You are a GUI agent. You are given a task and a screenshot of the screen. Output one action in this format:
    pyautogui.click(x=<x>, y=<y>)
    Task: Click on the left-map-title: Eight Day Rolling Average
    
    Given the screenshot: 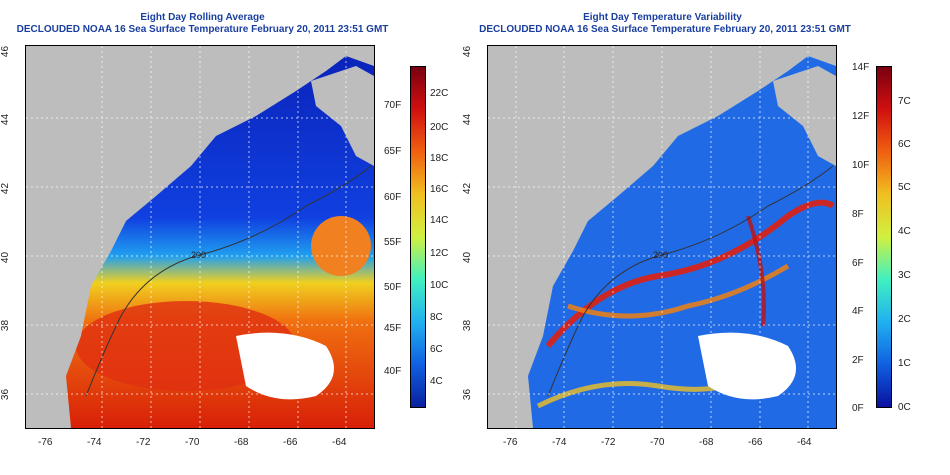 What is the action you would take?
    pyautogui.click(x=202, y=17)
    